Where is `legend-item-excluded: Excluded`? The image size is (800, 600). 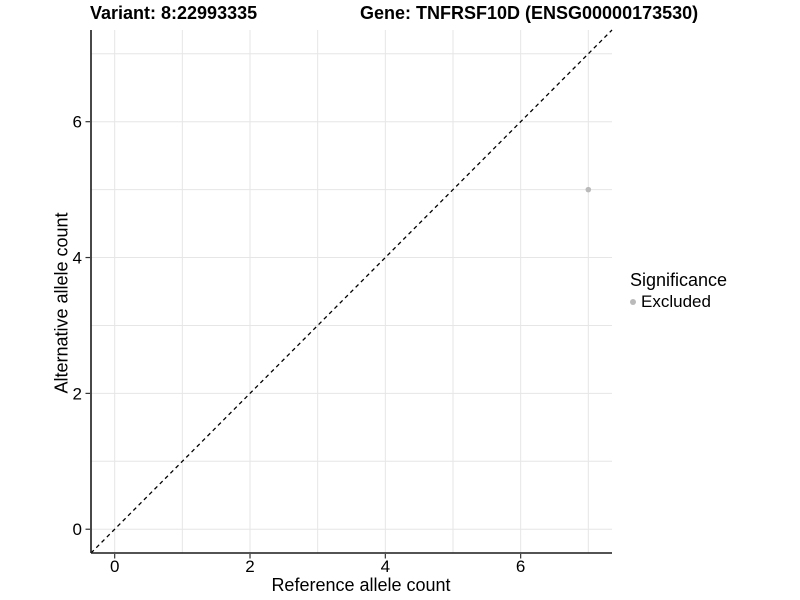 legend-item-excluded: Excluded is located at coordinates (678, 301).